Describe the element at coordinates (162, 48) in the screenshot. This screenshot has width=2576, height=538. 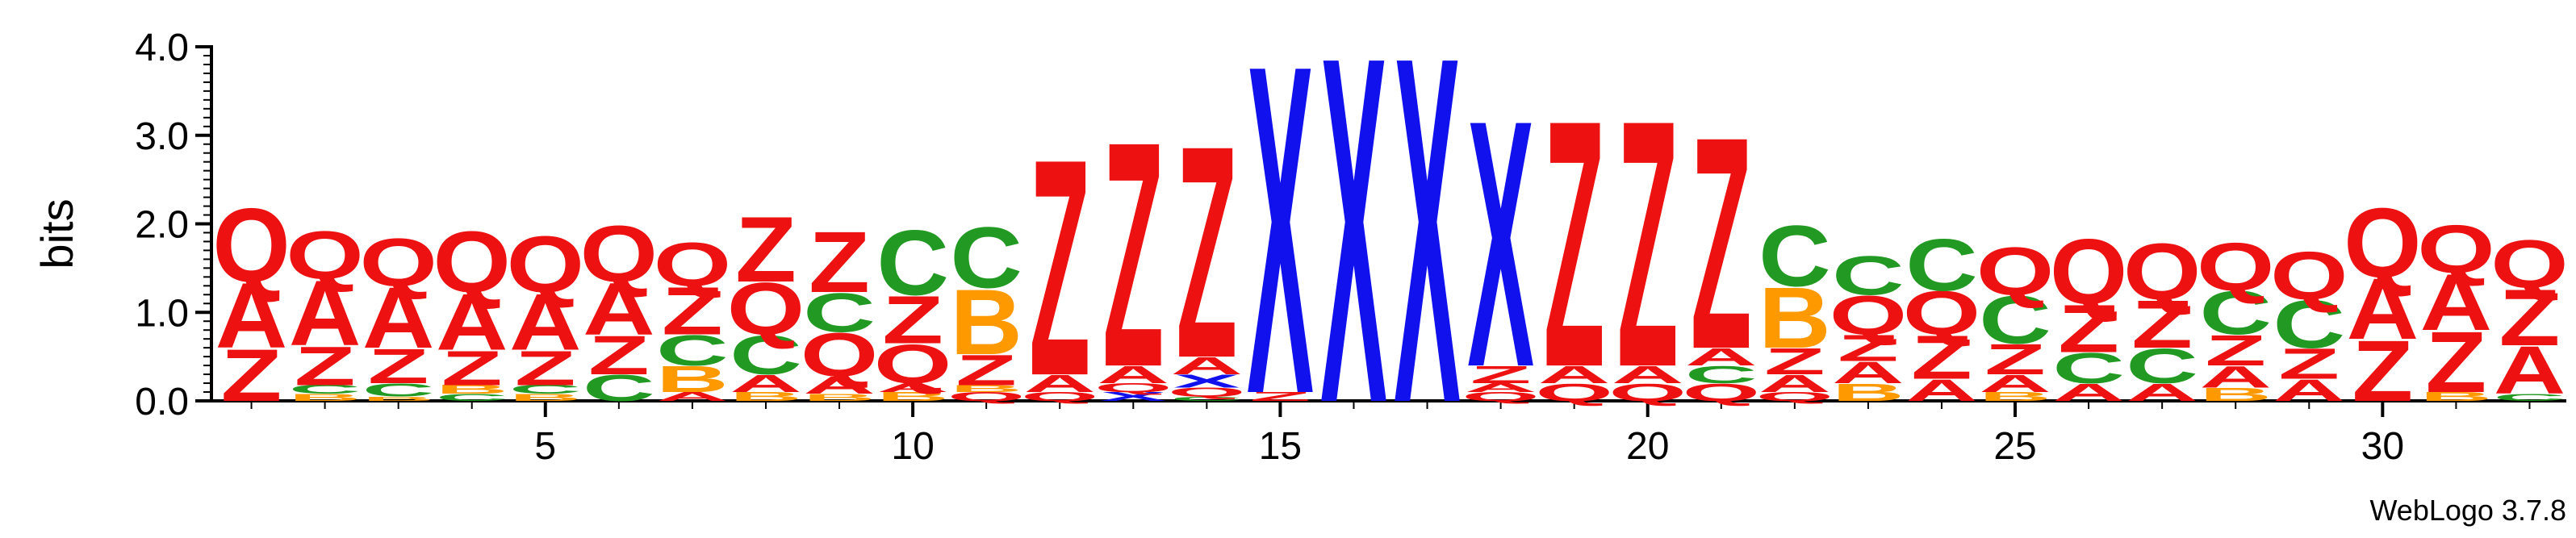
I see `y-tick-label: 4.0` at that location.